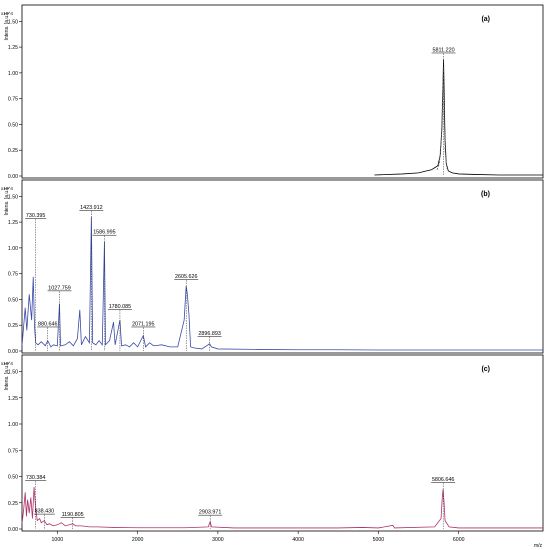  What do you see at coordinates (58, 540) in the screenshot?
I see `x-tick-label: 1000` at bounding box center [58, 540].